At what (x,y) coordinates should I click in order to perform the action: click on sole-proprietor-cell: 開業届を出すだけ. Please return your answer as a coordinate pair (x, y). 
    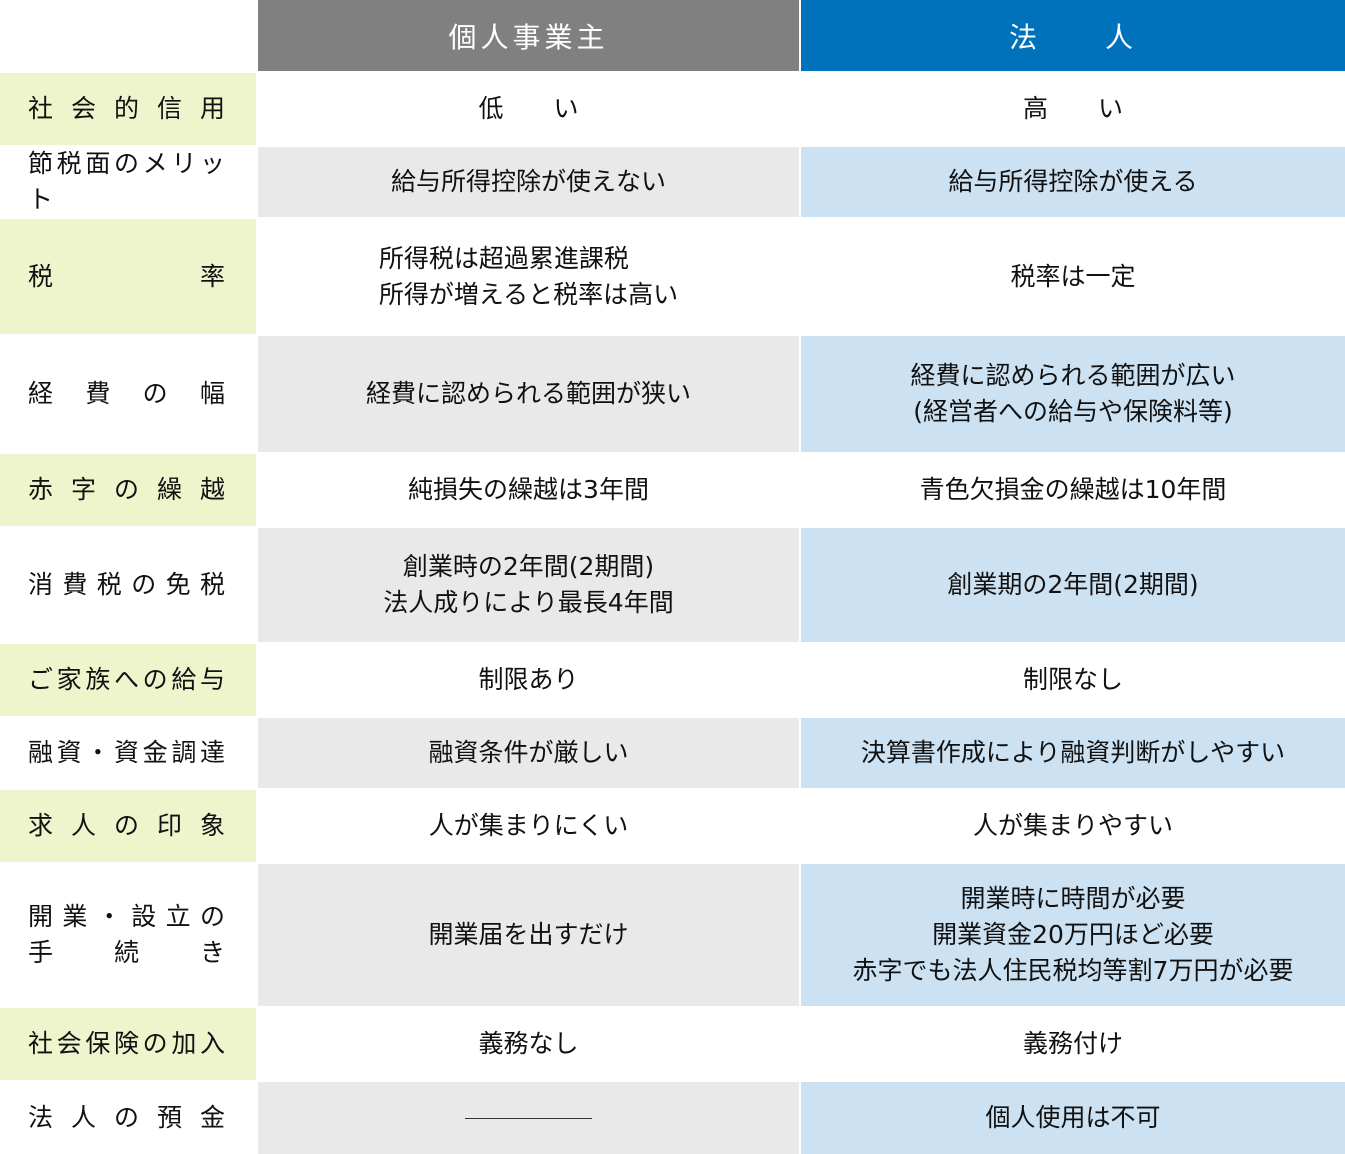
    Looking at the image, I should click on (528, 935).